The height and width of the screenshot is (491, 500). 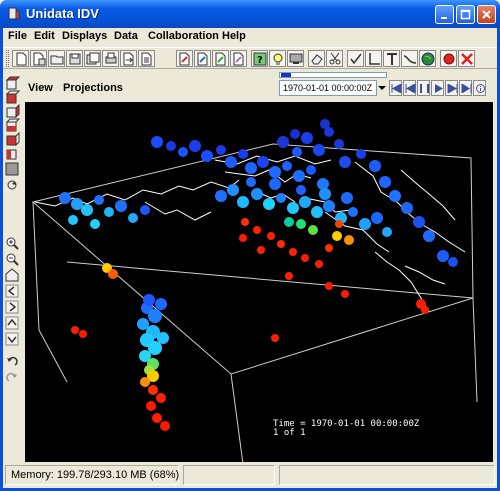 I want to click on home-view-button, so click(x=12, y=275).